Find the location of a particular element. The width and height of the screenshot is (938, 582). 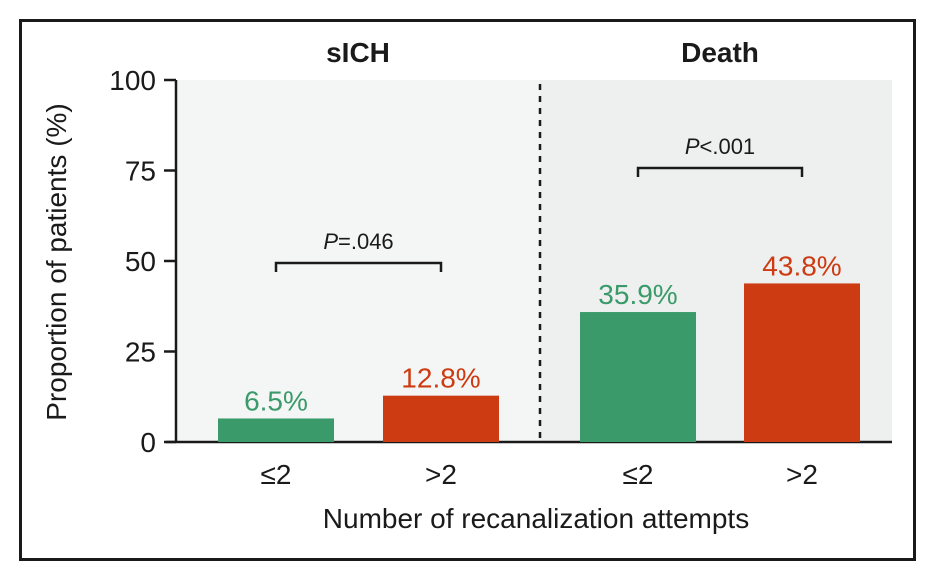

y-tick-label: 0 is located at coordinates (148, 442).